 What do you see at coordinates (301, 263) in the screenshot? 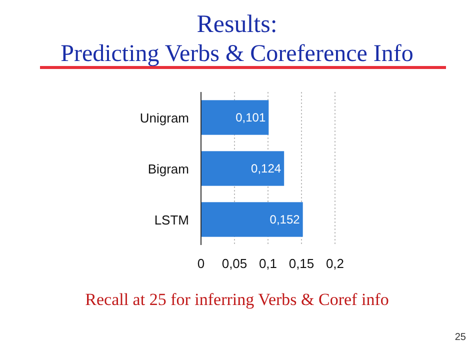
I see `x-tick-label: 0,15` at bounding box center [301, 263].